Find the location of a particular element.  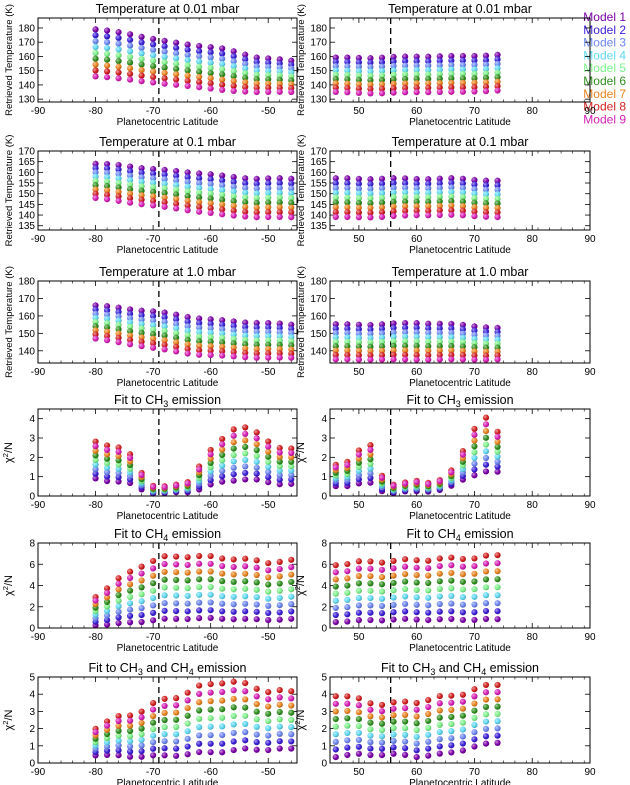

x-tick-label: 80 is located at coordinates (533, 111).